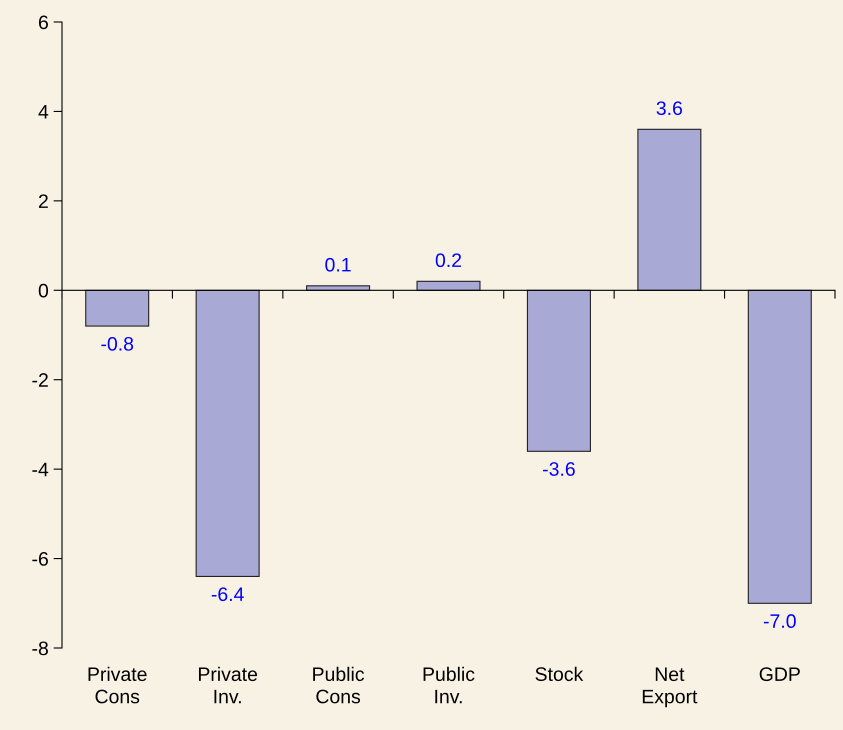 The height and width of the screenshot is (730, 843). I want to click on data-label: 0.1, so click(338, 265).